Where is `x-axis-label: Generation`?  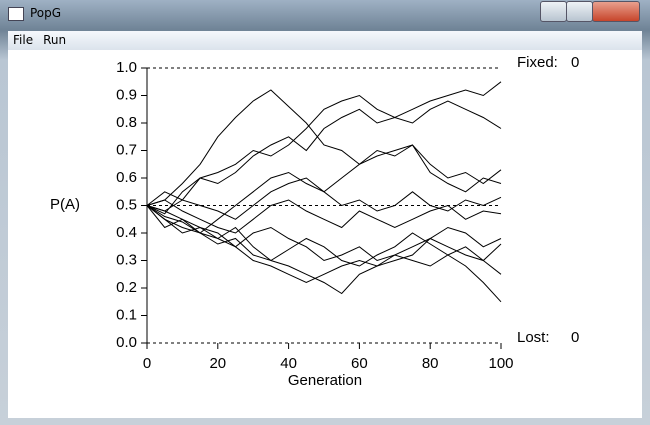
x-axis-label: Generation is located at coordinates (325, 380).